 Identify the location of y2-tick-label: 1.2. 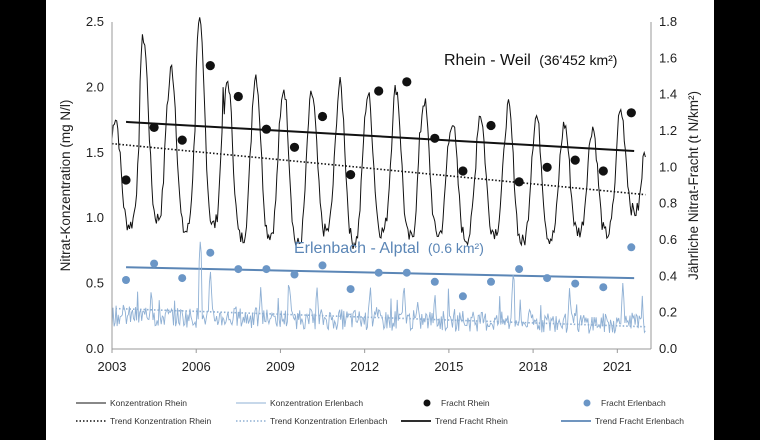
(668, 130).